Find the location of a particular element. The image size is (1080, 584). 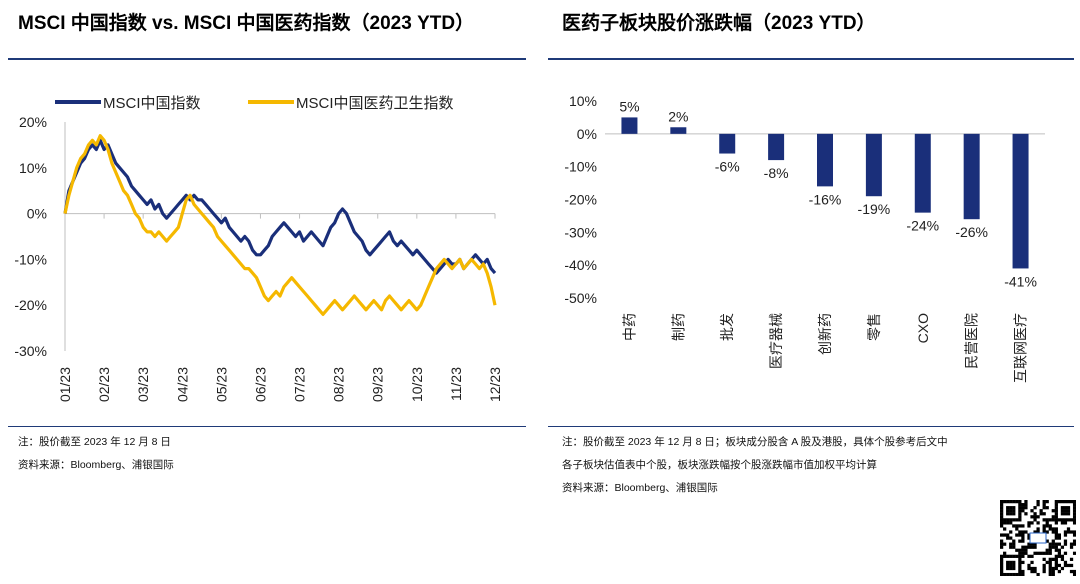

y-tick-label: 0% is located at coordinates (37, 214).